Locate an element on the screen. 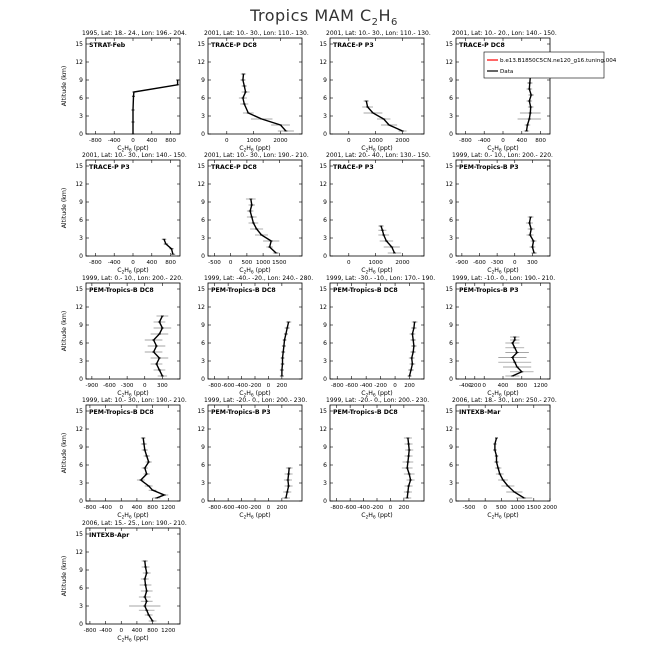  panel-label: PEM-Tropics-B P3 is located at coordinates (489, 167).